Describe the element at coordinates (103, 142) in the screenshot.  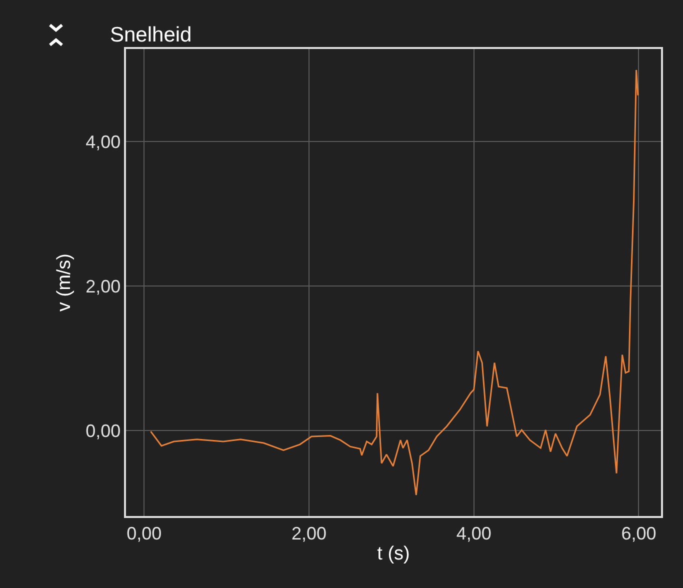
I see `y-tick-label: 4,00` at that location.